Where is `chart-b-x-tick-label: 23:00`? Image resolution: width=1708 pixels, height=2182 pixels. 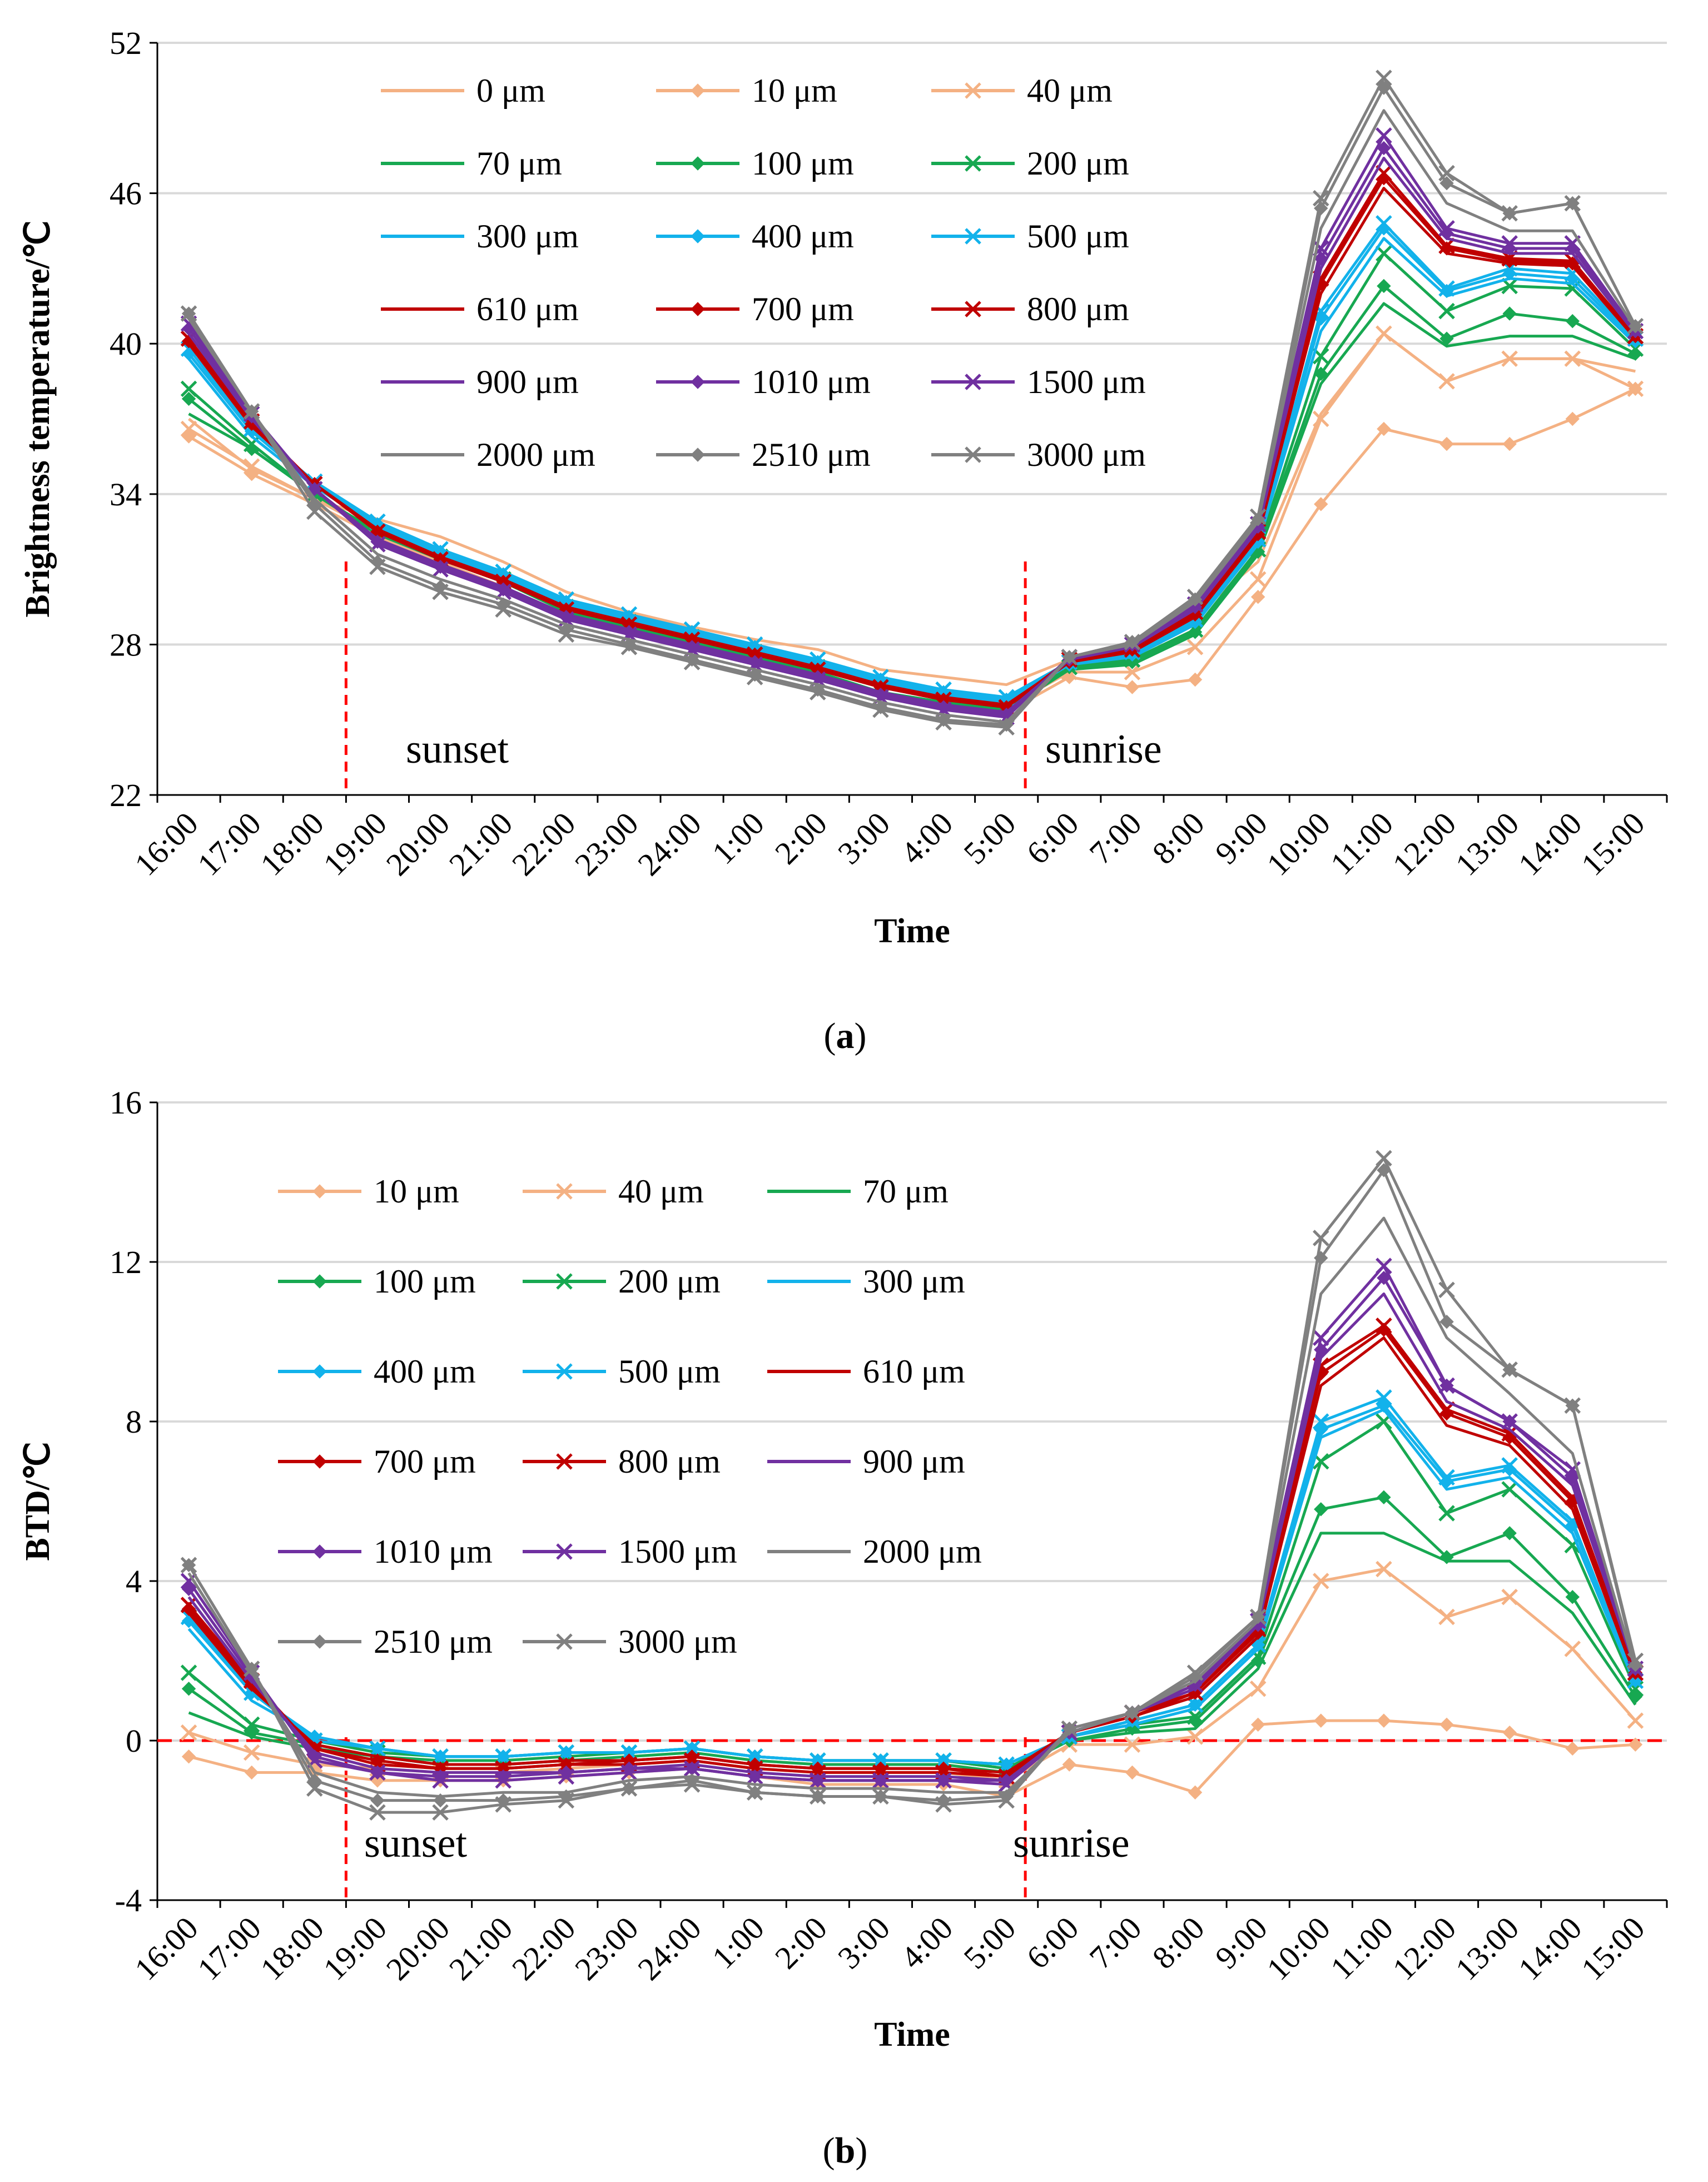
chart-b-x-tick-label: 23:00 is located at coordinates (607, 1949).